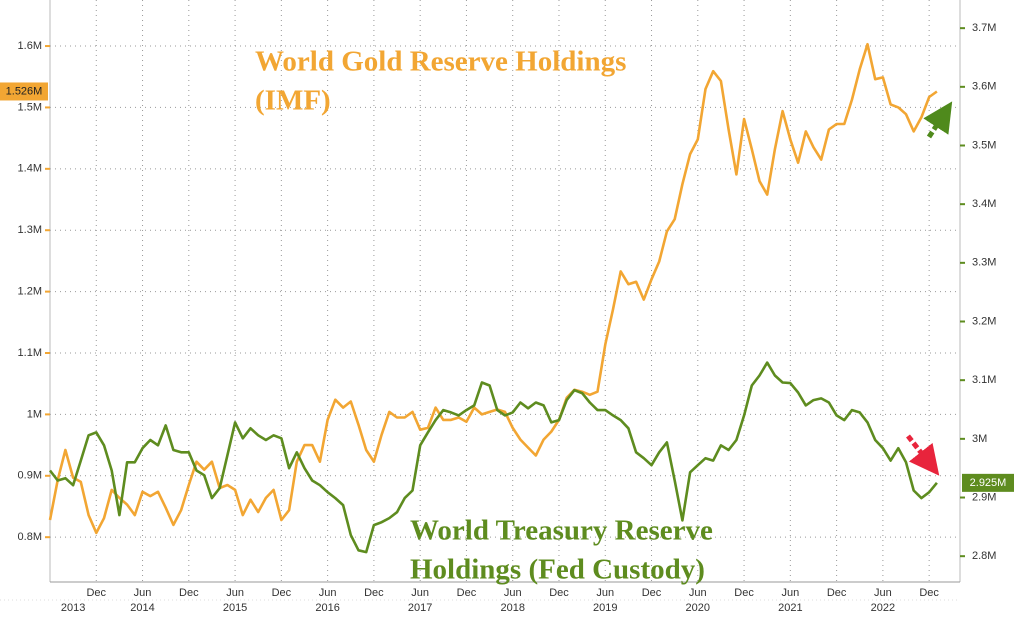  I want to click on y-tick-label: 1.6M, so click(30, 46).